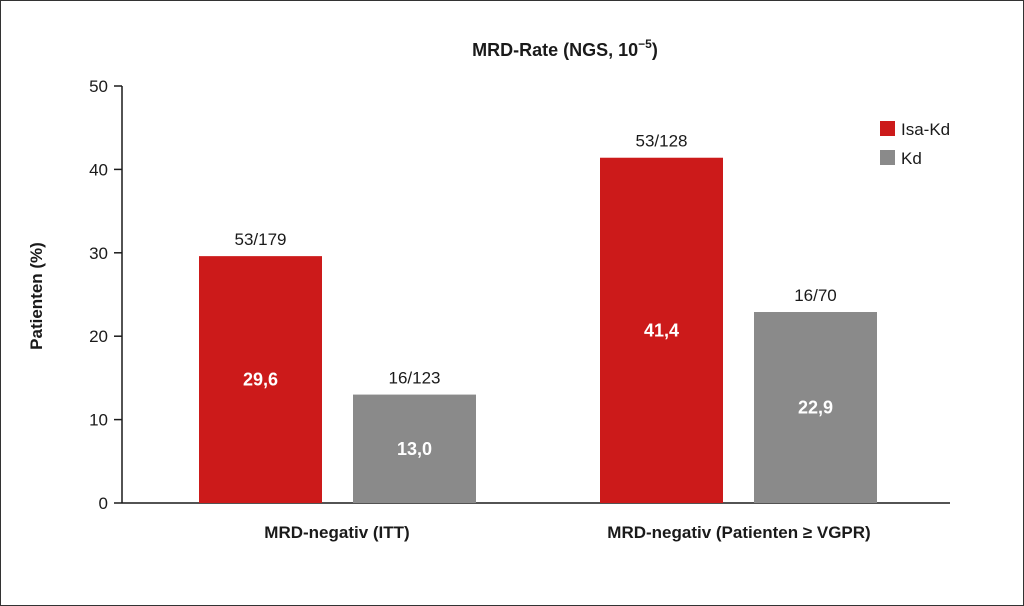  What do you see at coordinates (98, 169) in the screenshot?
I see `y-tick-label: 40` at bounding box center [98, 169].